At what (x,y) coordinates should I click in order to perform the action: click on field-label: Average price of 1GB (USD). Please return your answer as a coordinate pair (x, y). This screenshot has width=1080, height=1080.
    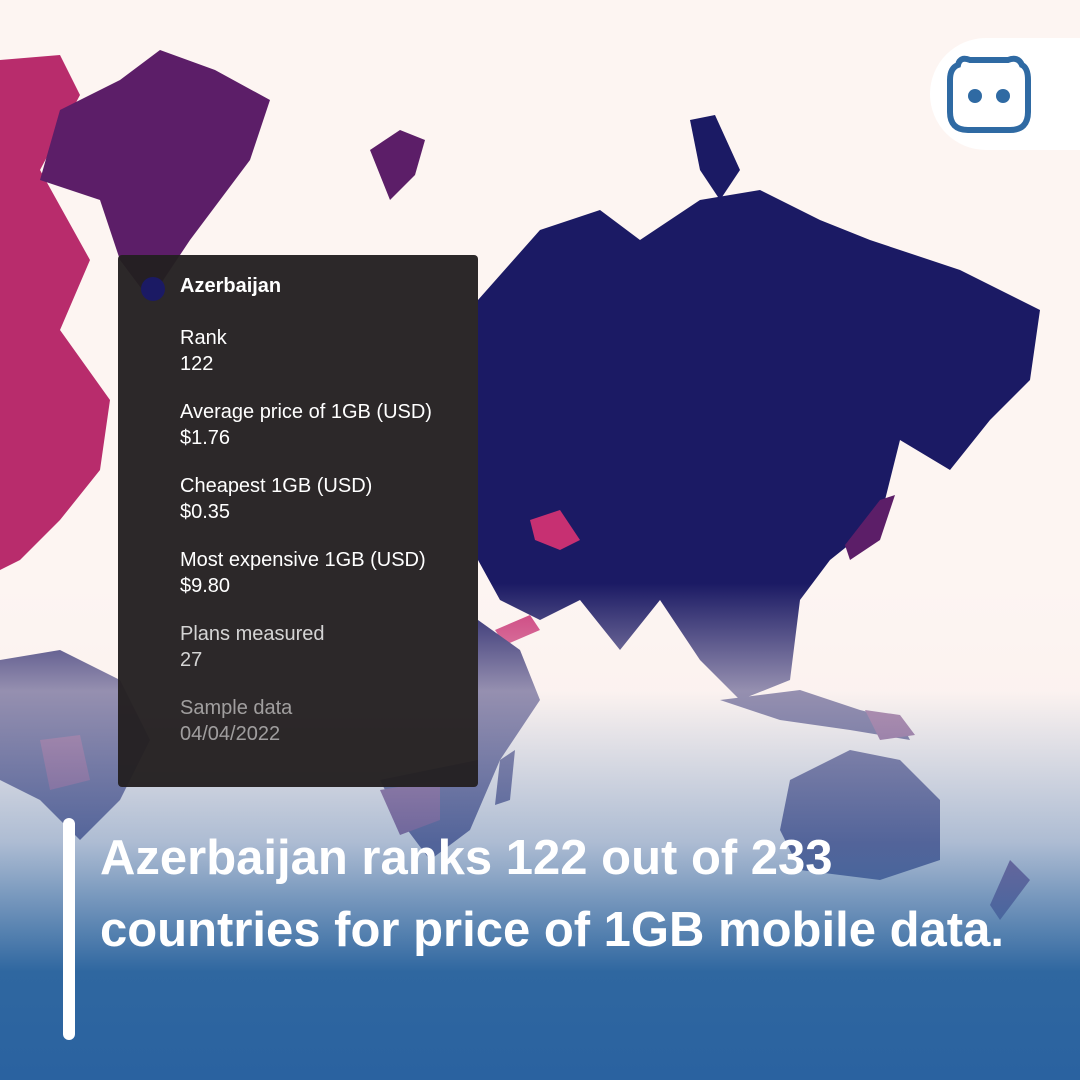
    Looking at the image, I should click on (306, 412).